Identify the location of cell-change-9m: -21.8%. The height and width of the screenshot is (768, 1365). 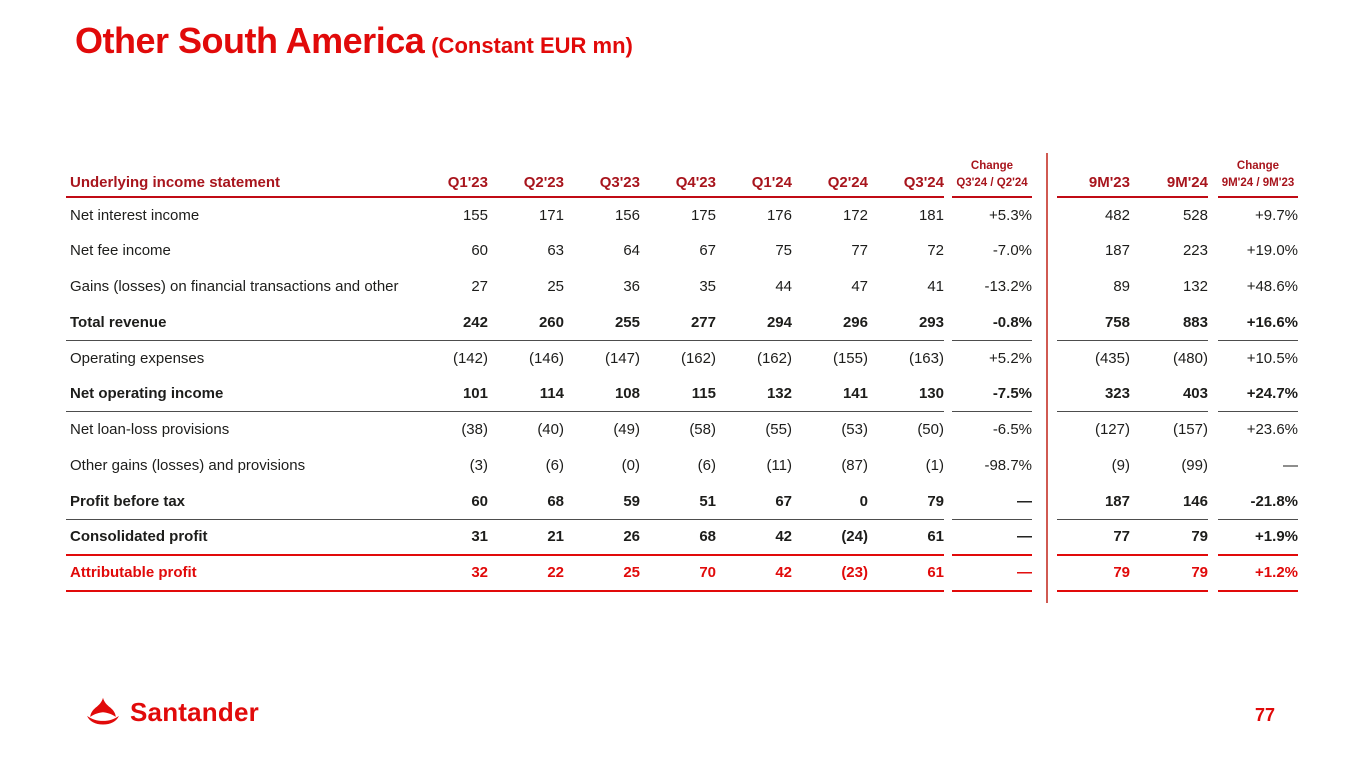
(1258, 501).